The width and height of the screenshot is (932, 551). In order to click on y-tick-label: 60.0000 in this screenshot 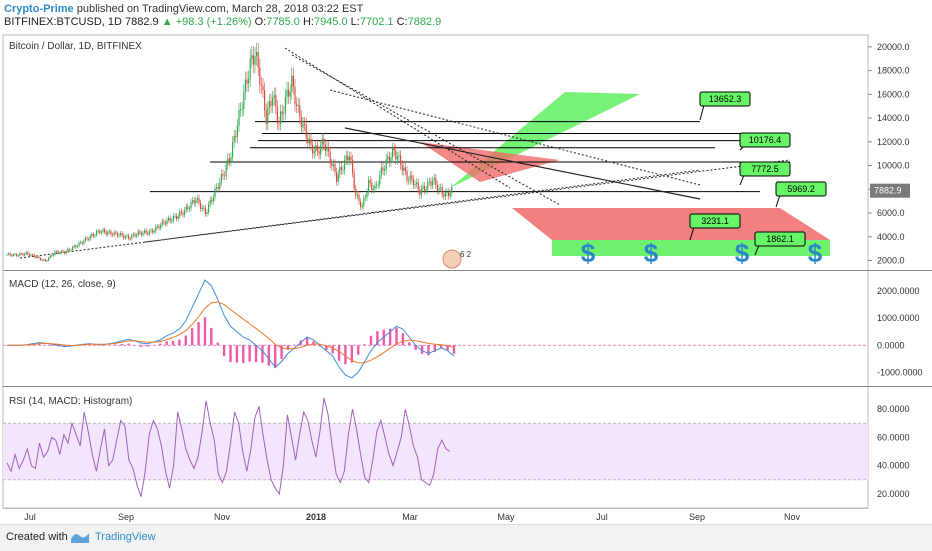, I will do `click(893, 437)`.